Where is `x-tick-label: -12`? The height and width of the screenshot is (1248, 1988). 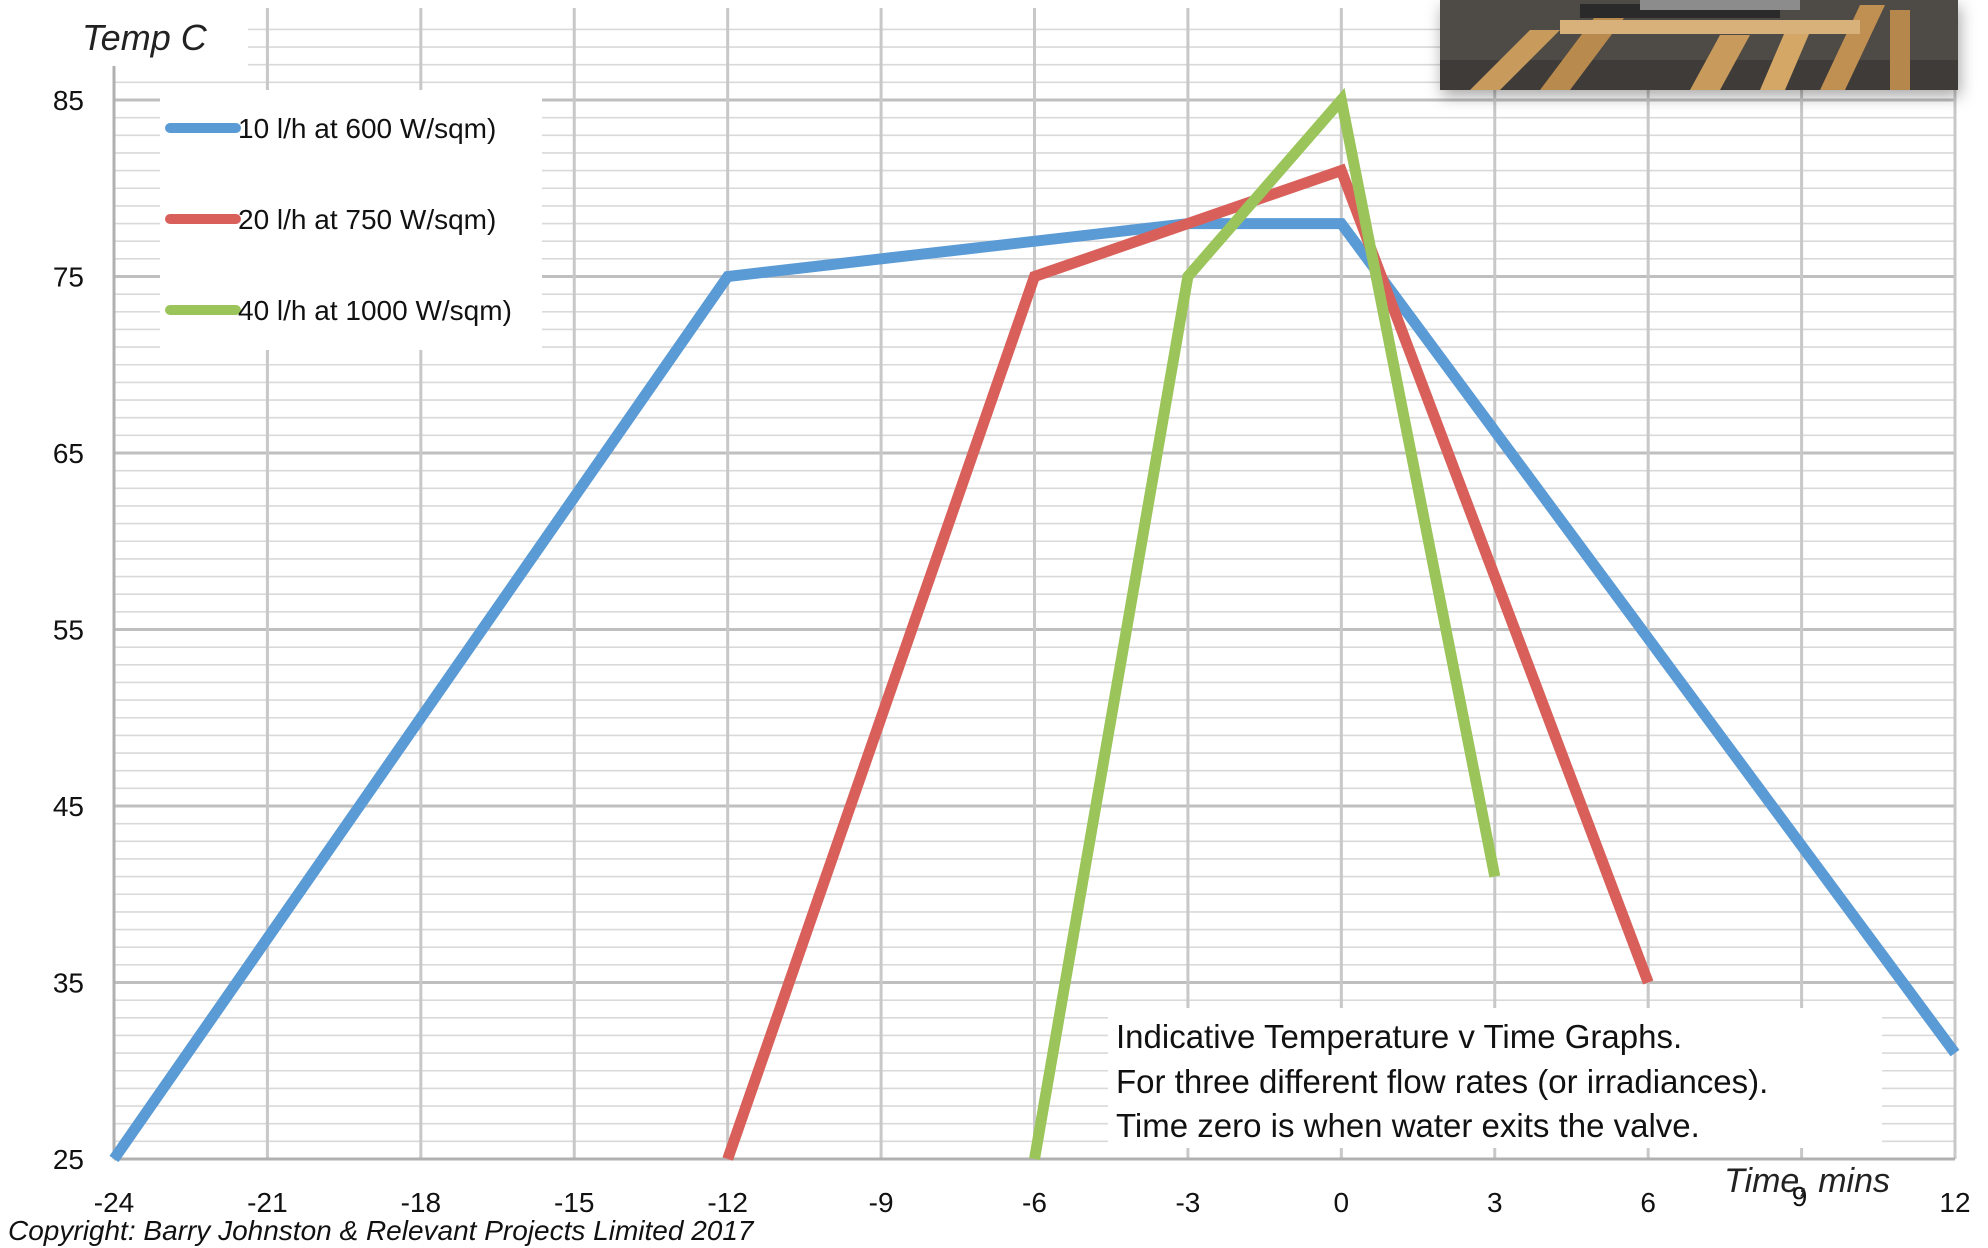 x-tick-label: -12 is located at coordinates (727, 1202).